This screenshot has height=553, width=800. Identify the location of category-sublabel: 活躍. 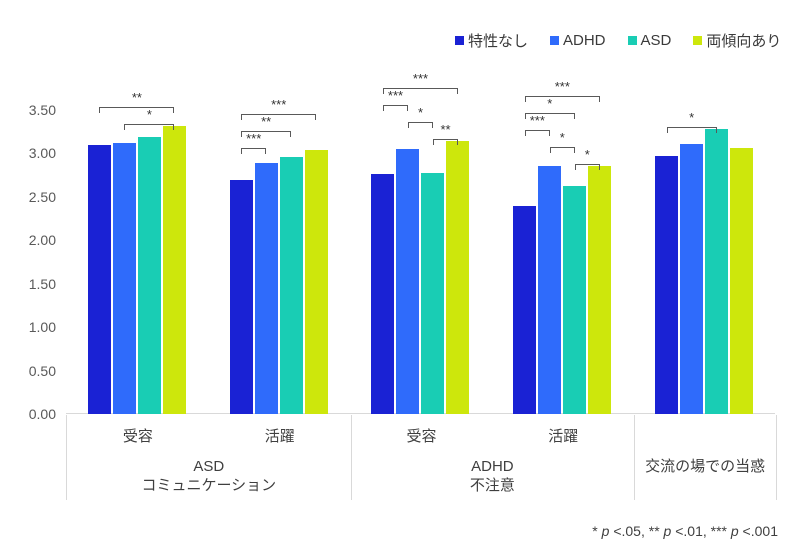
(563, 436).